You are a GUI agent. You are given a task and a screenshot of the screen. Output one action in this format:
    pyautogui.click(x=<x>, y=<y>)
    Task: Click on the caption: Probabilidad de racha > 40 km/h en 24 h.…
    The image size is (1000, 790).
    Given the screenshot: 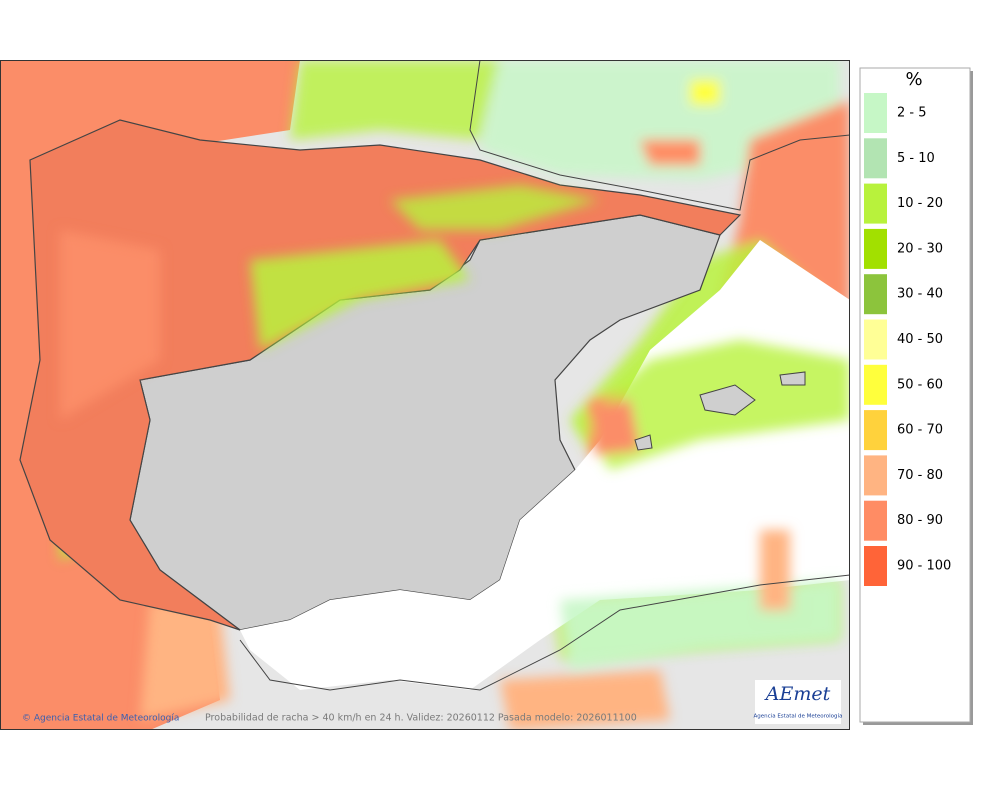 What is the action you would take?
    pyautogui.click(x=421, y=718)
    